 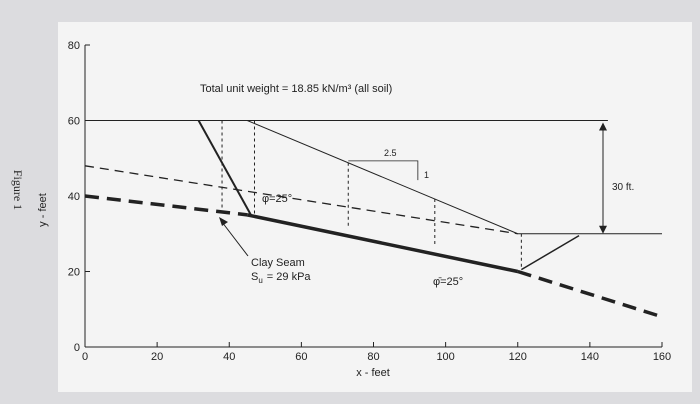 What do you see at coordinates (157, 357) in the screenshot?
I see `x-tick-label: 20` at bounding box center [157, 357].